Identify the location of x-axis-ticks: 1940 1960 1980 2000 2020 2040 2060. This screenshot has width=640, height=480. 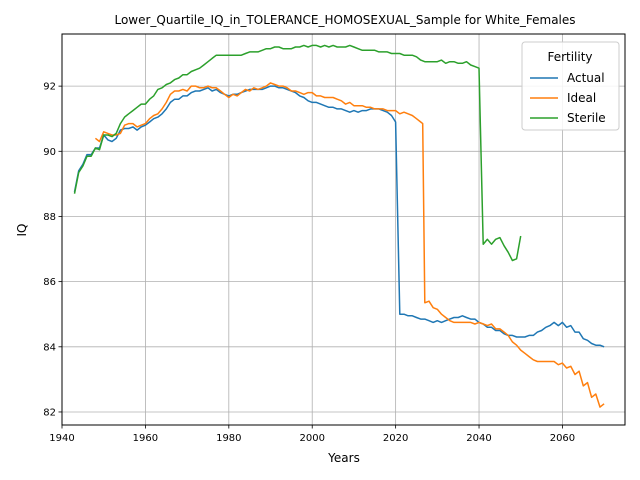
(312, 434).